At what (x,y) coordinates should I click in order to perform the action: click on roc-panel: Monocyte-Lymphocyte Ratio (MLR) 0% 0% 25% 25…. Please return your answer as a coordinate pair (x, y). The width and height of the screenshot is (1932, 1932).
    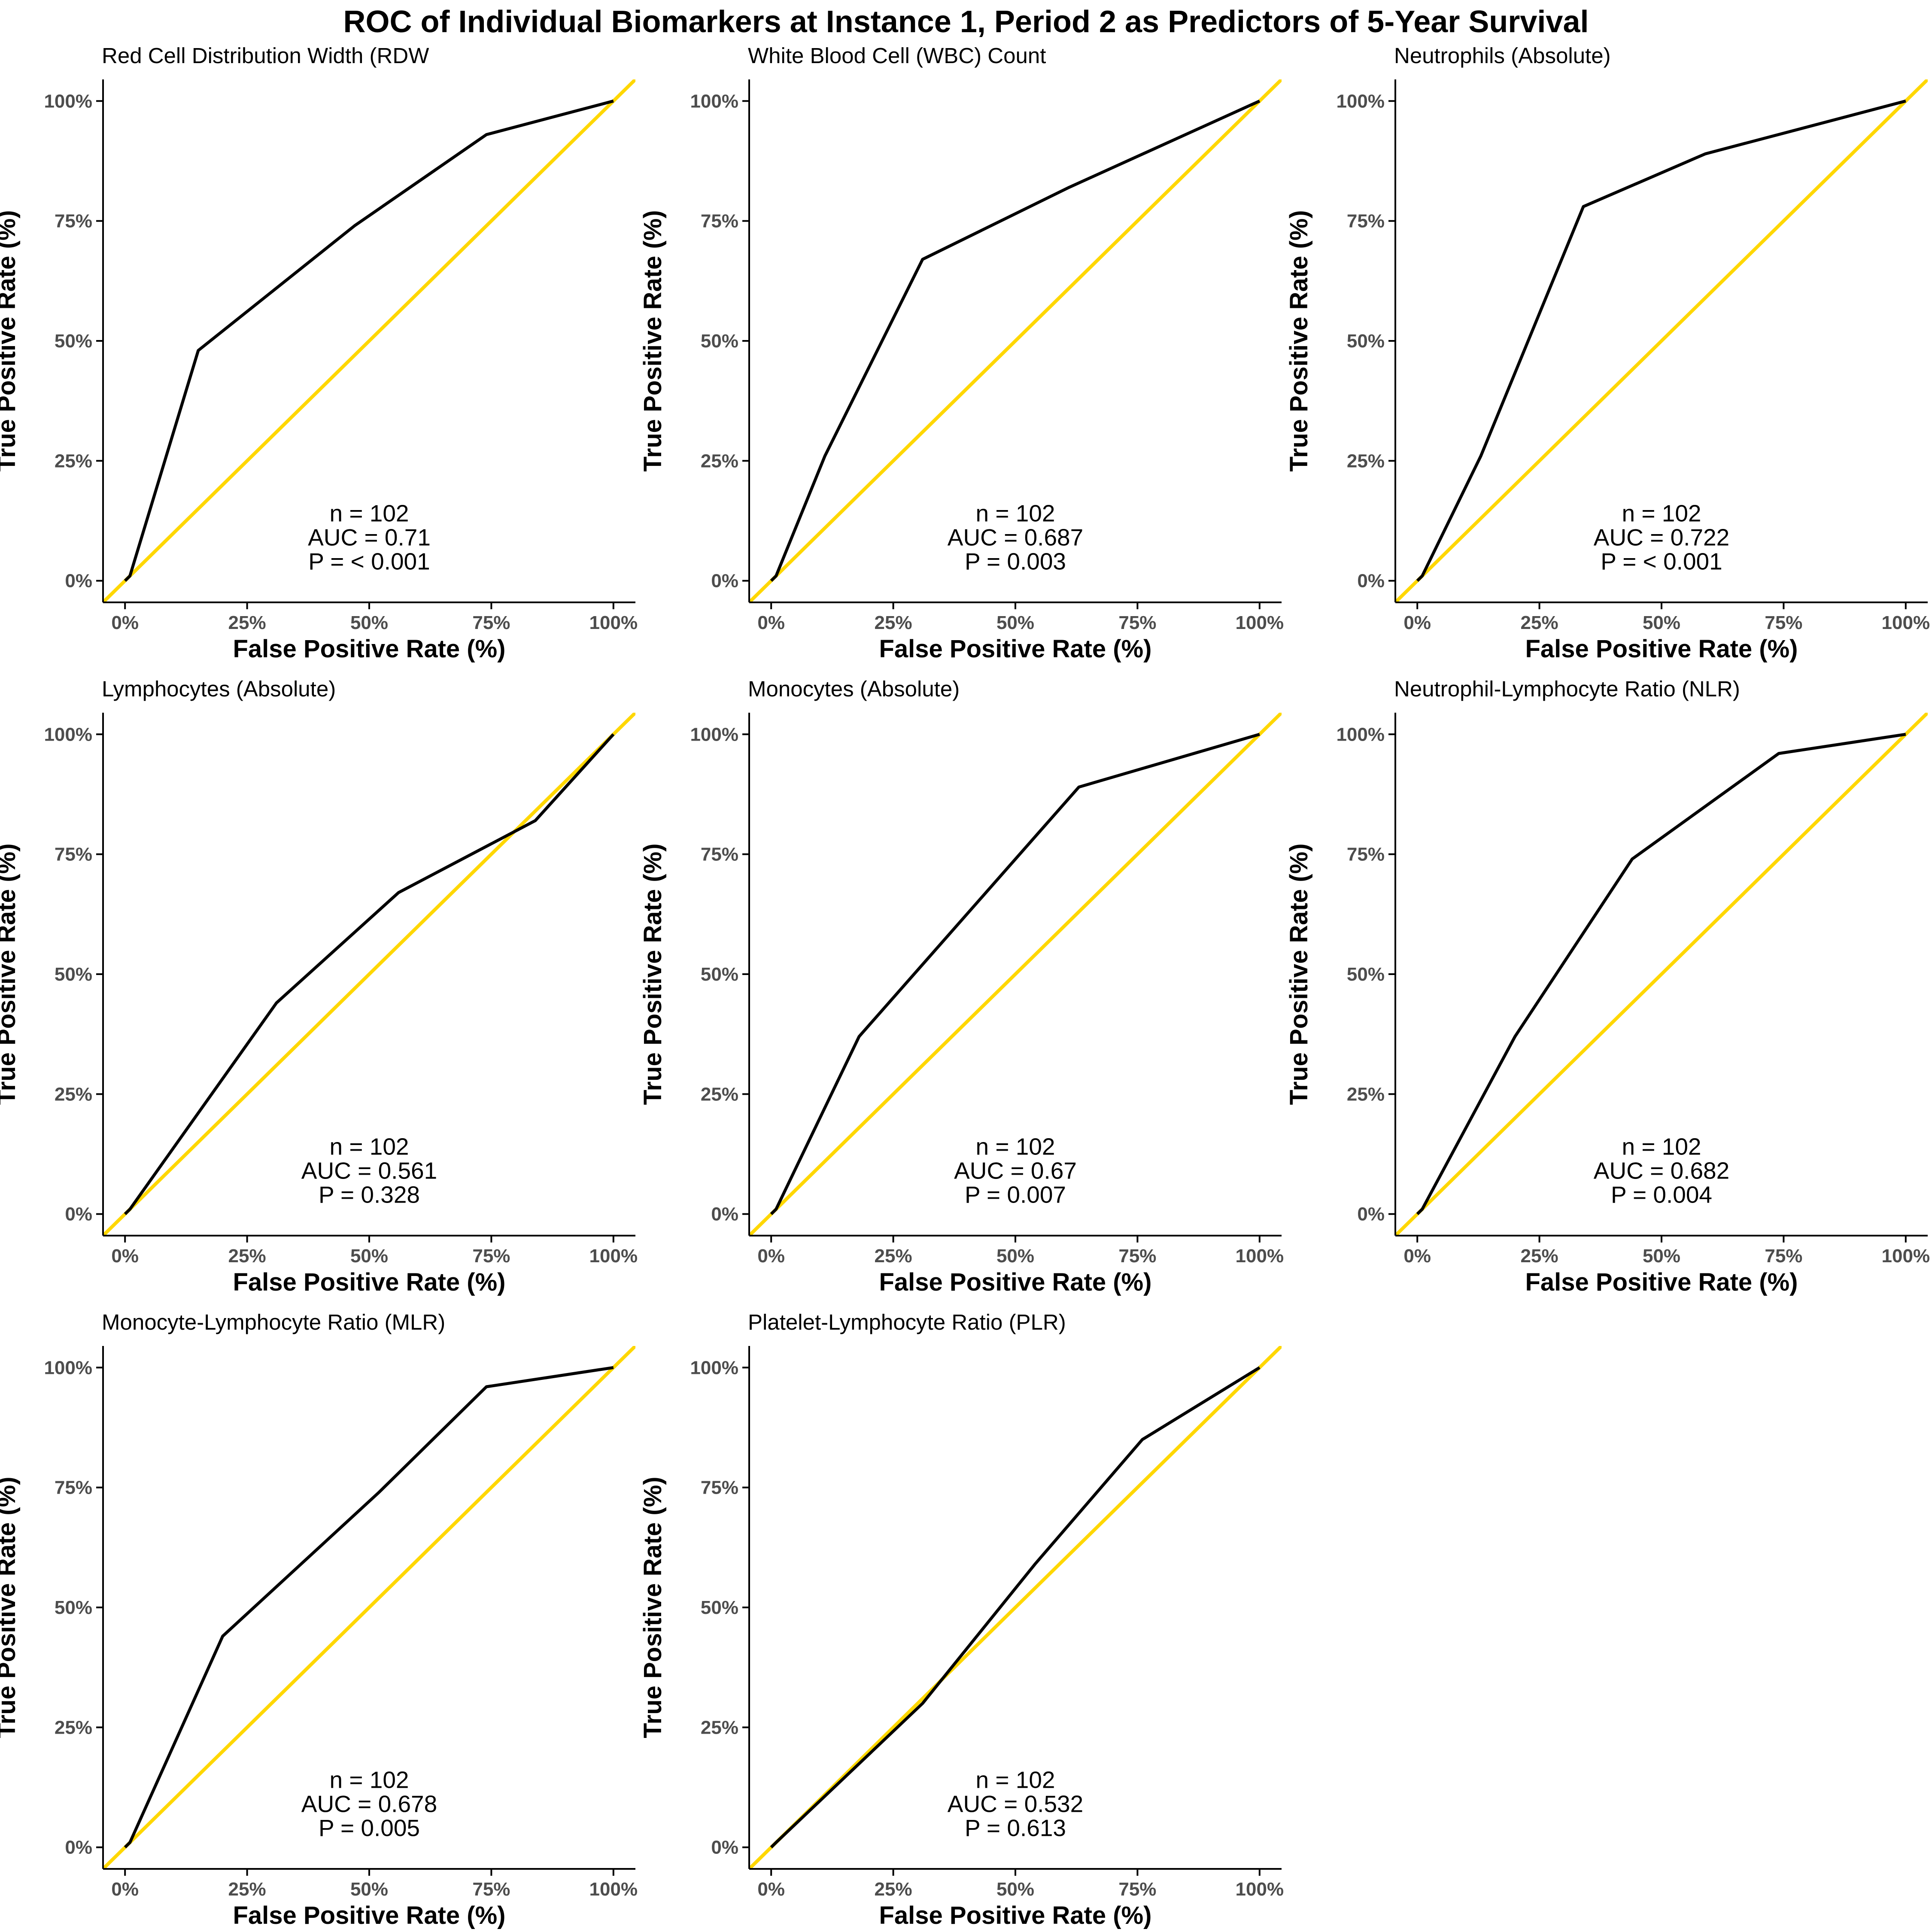
    Looking at the image, I should click on (319, 1620).